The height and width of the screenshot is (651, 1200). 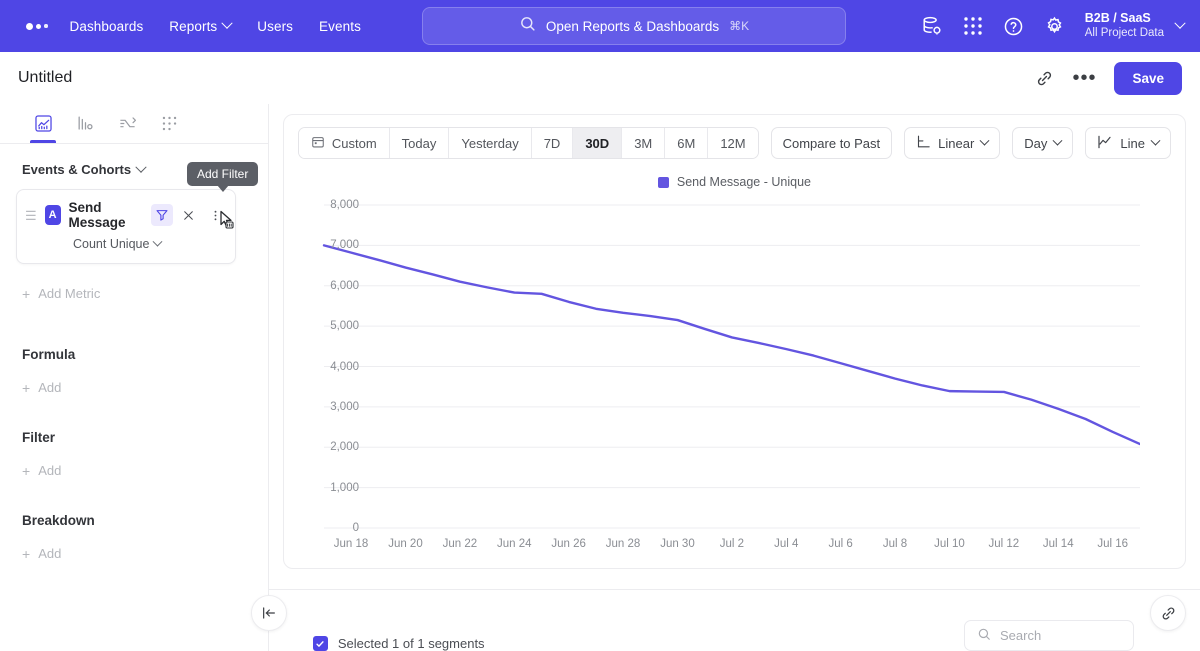 I want to click on account-name: B2B / SaaS, so click(x=1117, y=17).